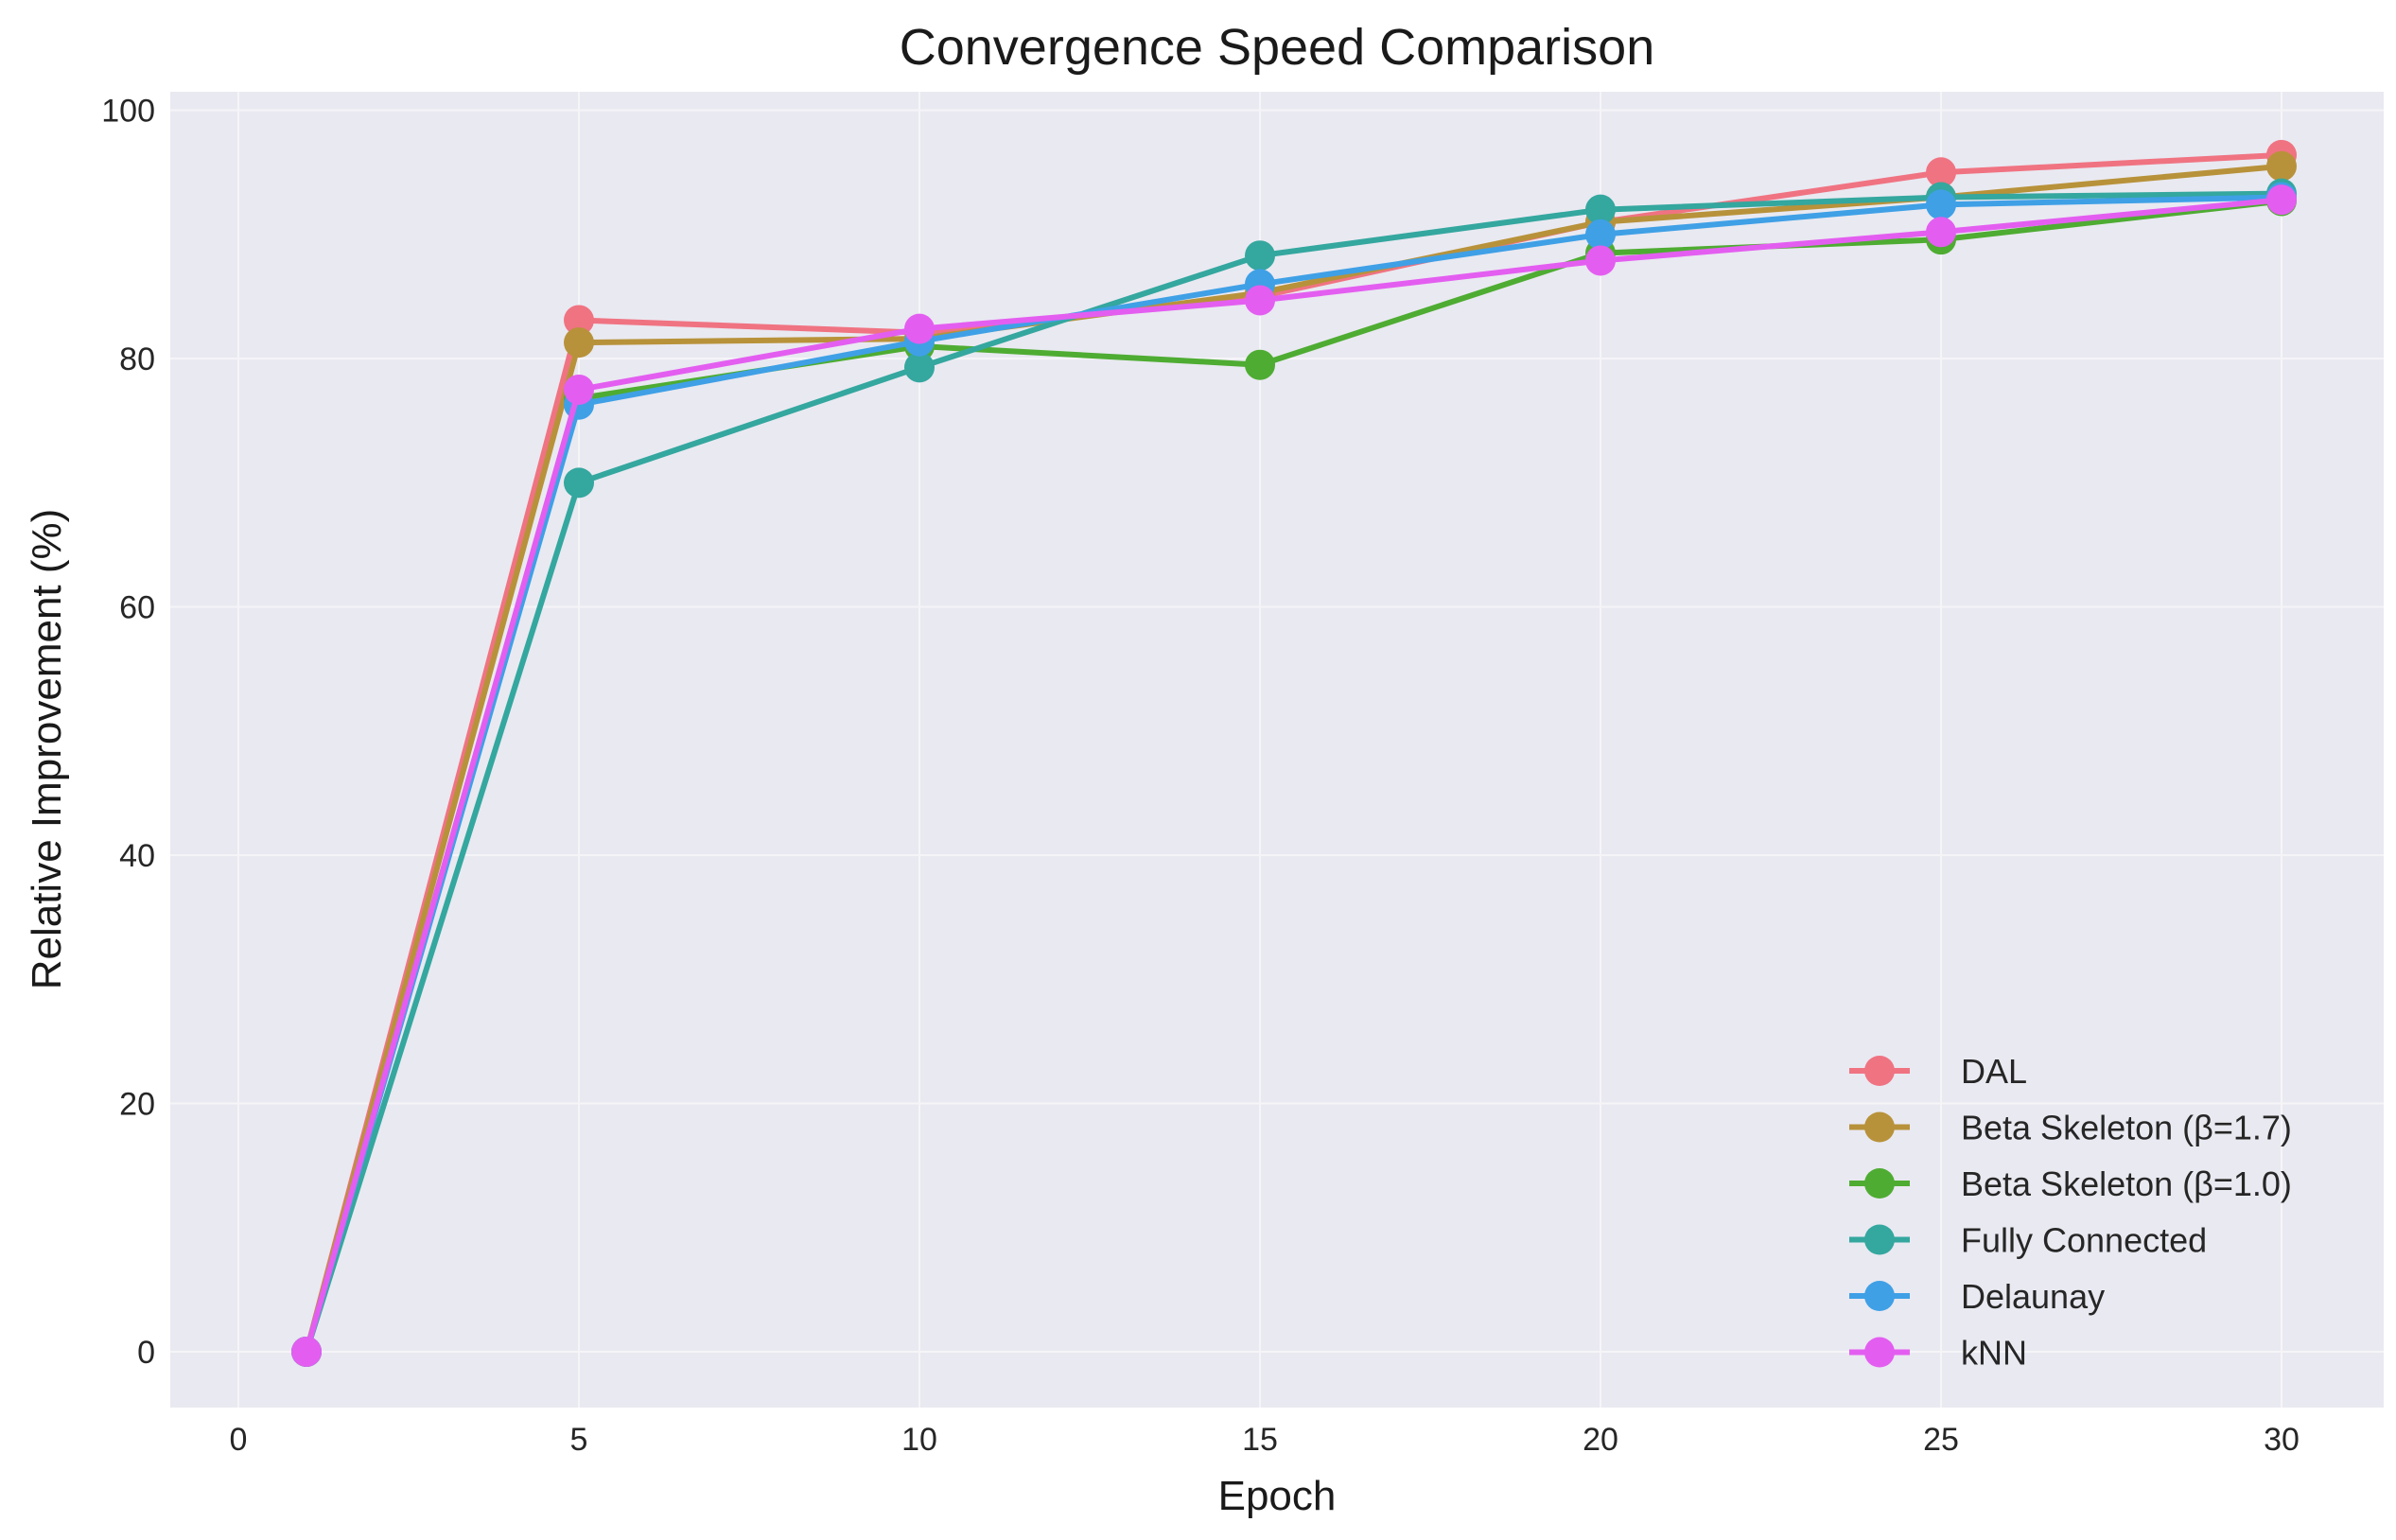 This screenshot has height=1540, width=2396. Describe the element at coordinates (239, 1440) in the screenshot. I see `x-tick-label: 0` at that location.